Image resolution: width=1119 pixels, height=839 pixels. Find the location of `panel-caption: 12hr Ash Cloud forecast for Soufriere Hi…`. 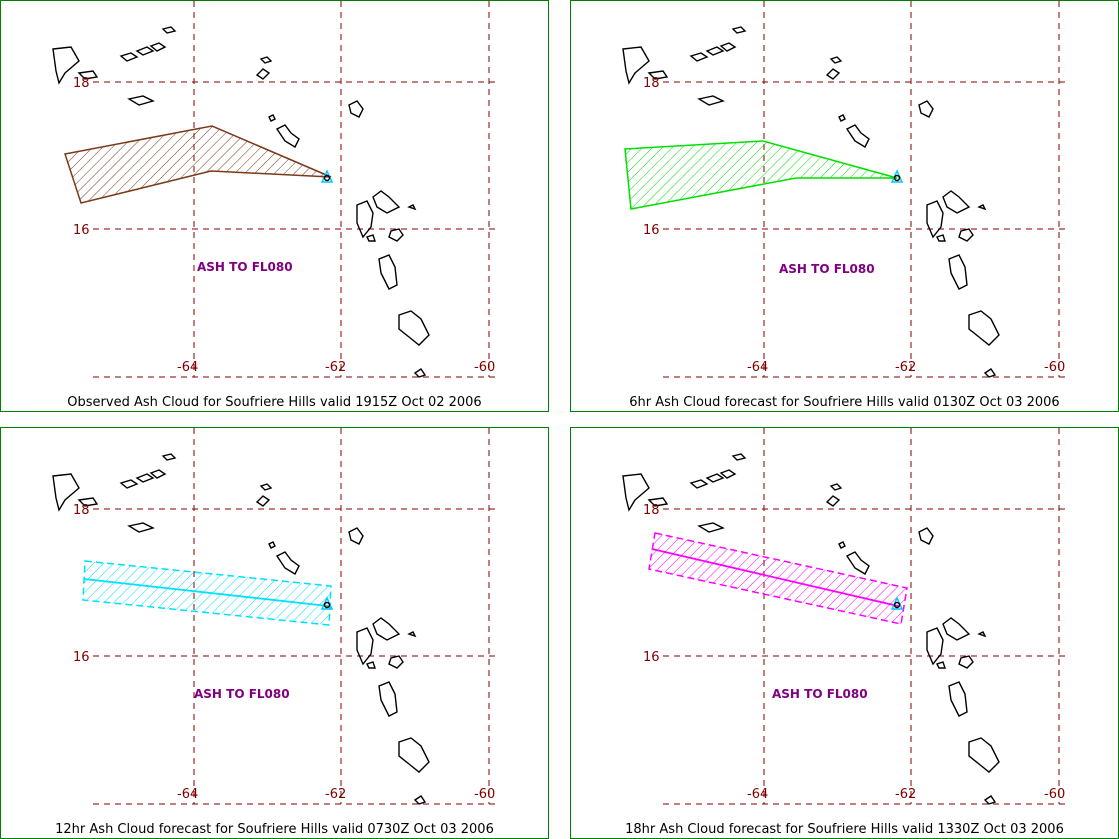

panel-caption: 12hr Ash Cloud forecast for Soufriere Hi… is located at coordinates (274, 829).